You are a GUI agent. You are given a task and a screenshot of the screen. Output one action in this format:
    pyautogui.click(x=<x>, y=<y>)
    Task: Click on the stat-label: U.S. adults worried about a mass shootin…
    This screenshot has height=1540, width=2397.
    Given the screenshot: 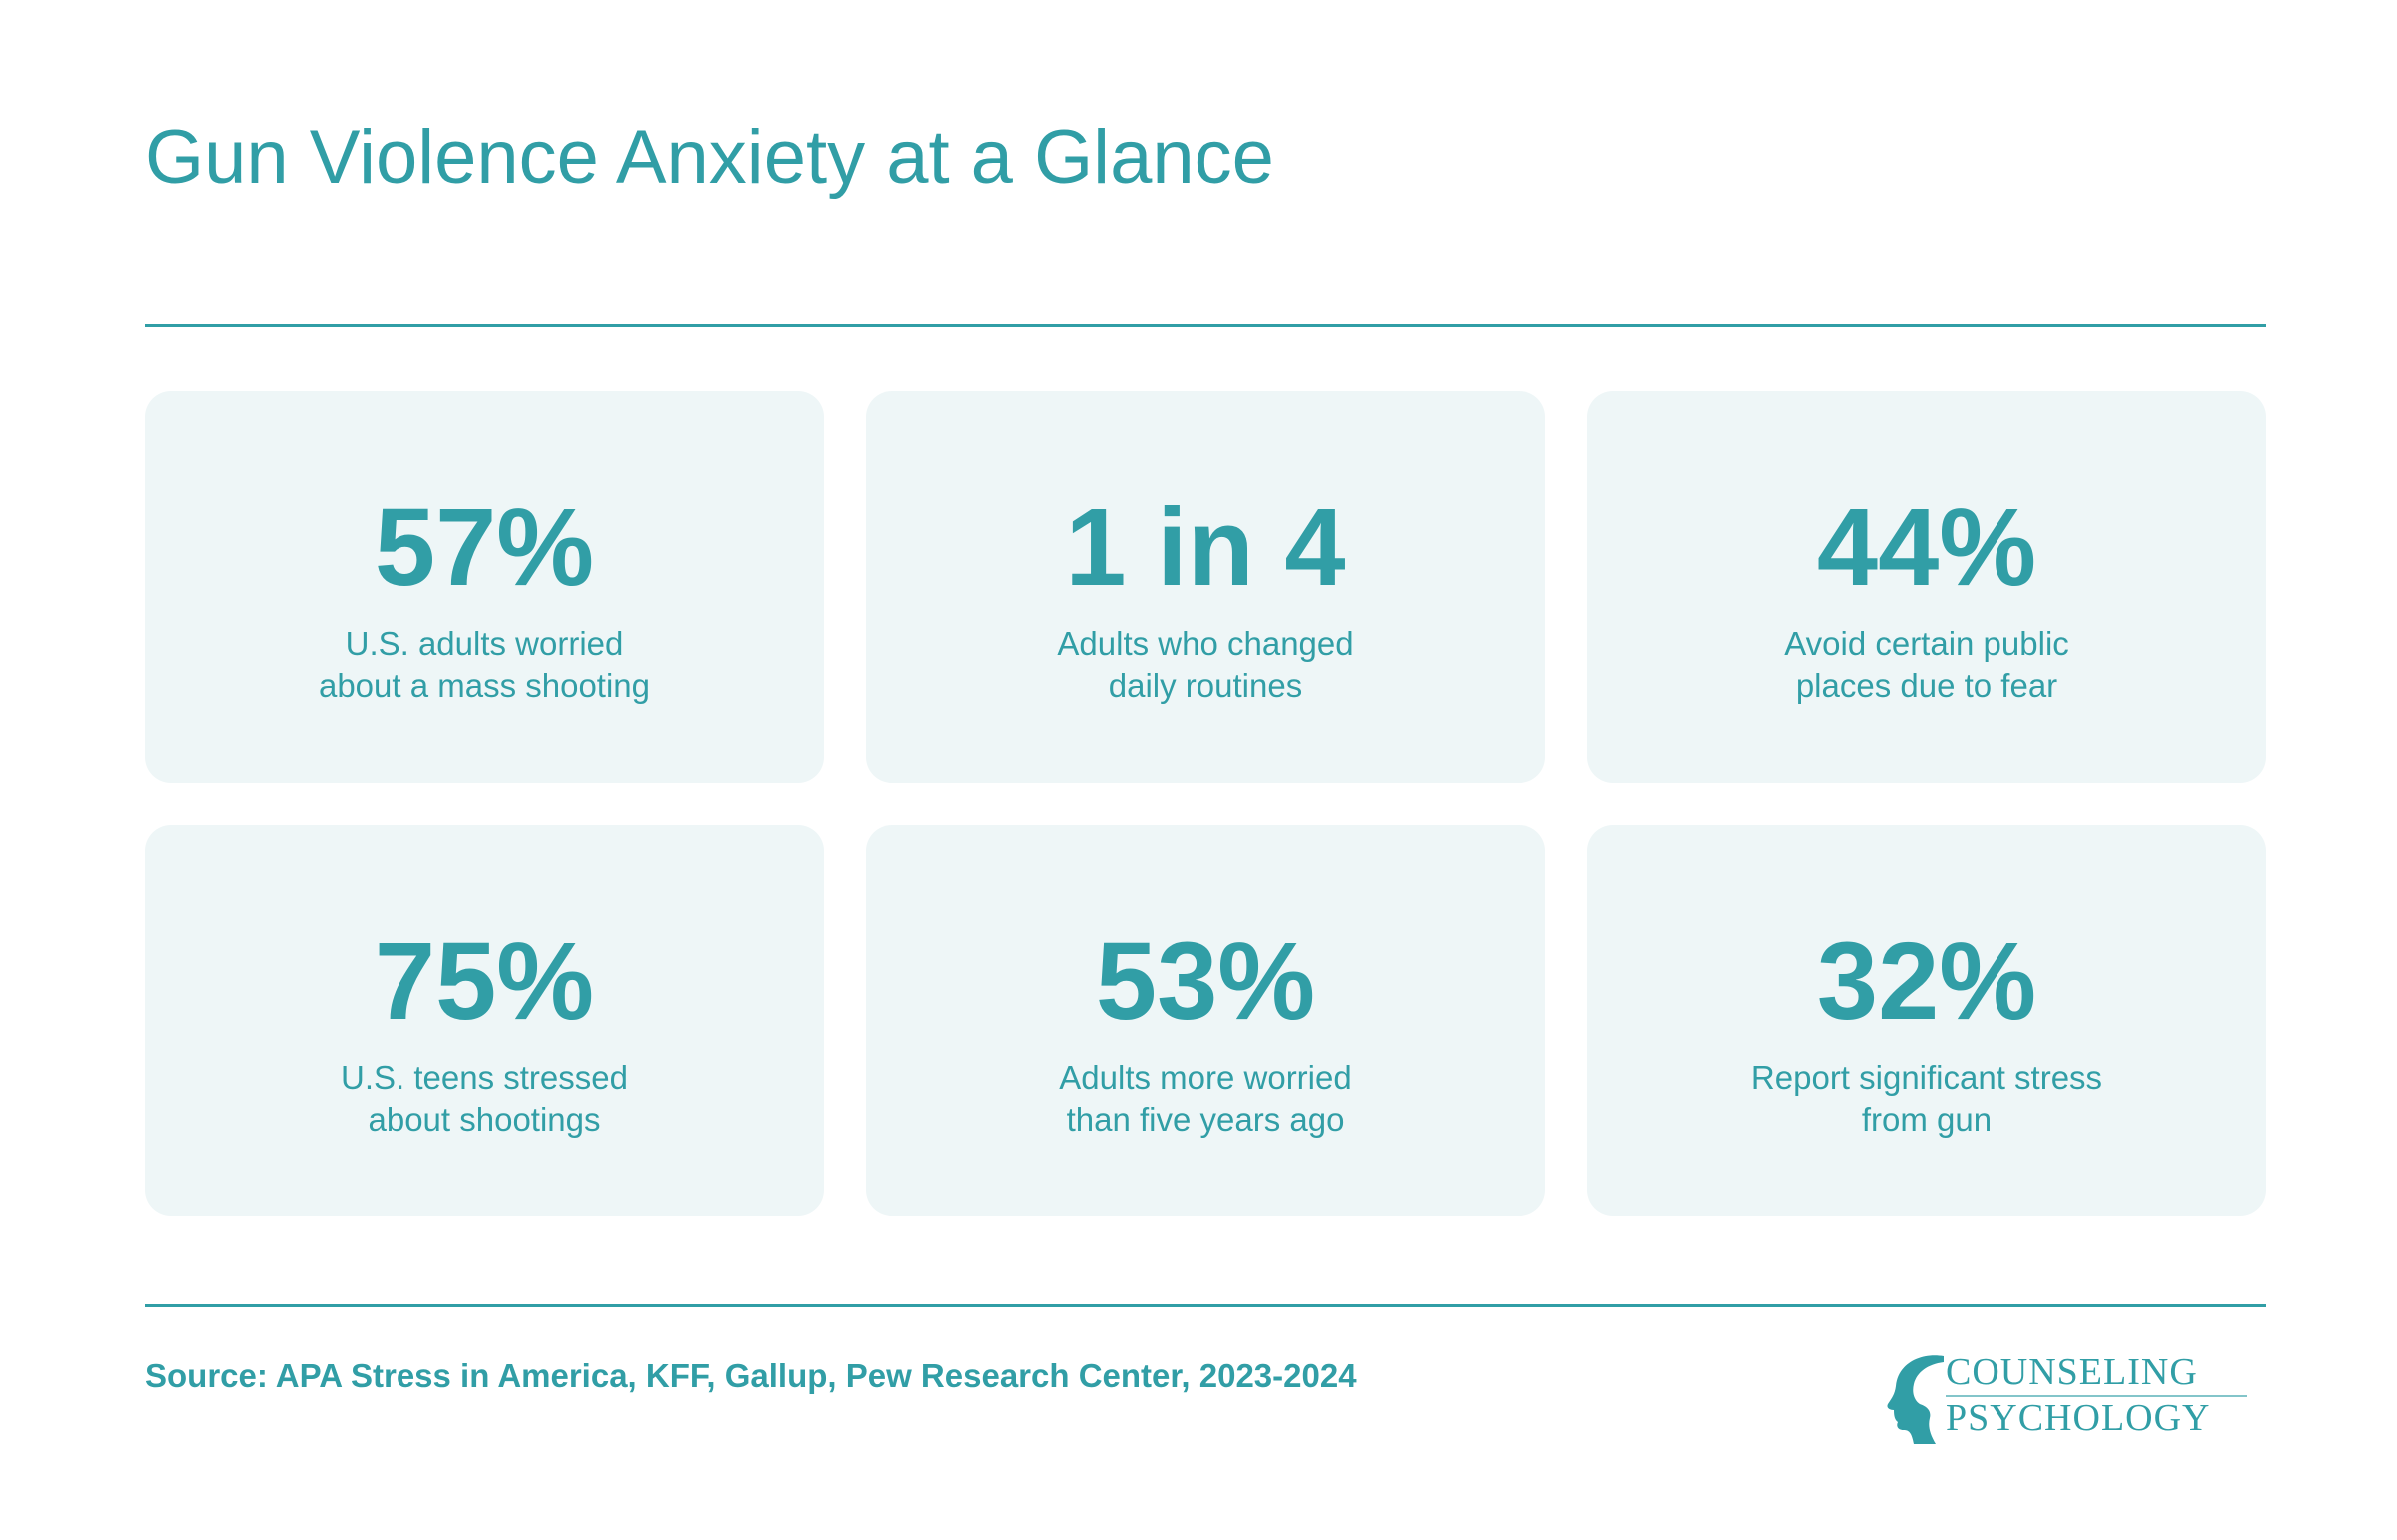 What is the action you would take?
    pyautogui.click(x=485, y=665)
    